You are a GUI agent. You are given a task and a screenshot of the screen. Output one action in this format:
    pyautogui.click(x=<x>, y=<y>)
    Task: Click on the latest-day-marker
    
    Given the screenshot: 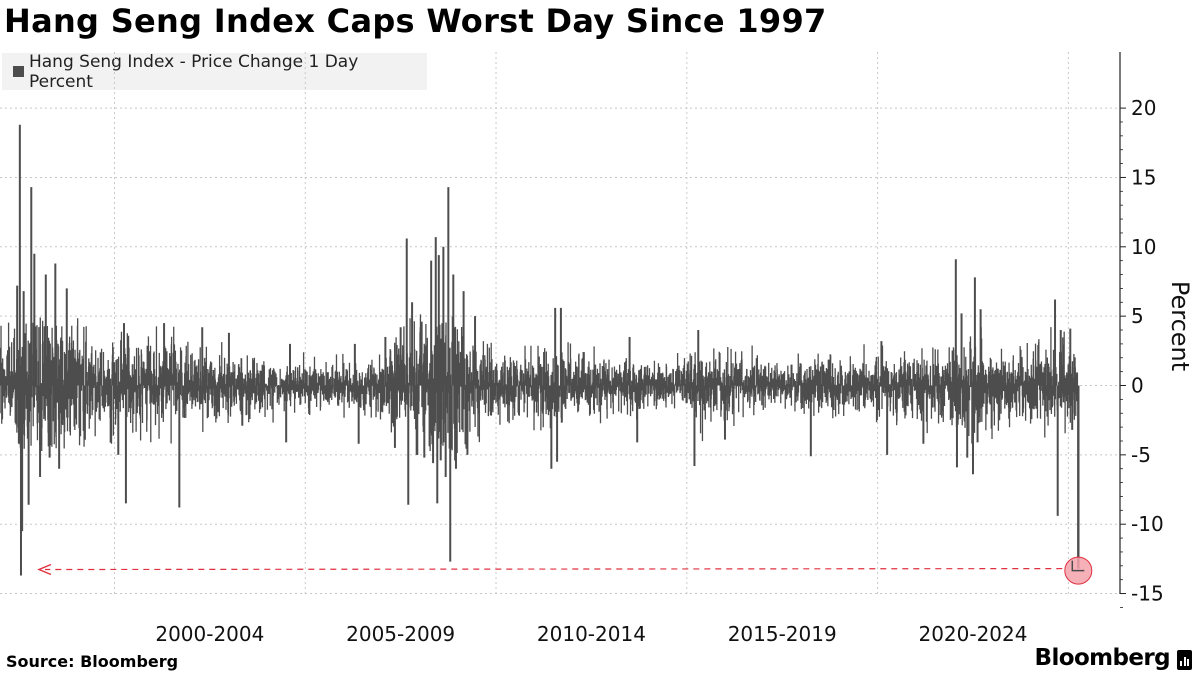 What is the action you would take?
    pyautogui.click(x=1078, y=566)
    